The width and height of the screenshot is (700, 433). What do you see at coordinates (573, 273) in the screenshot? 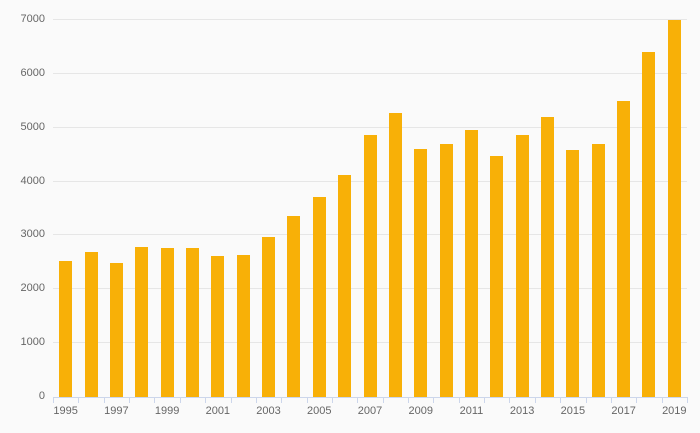
I see `bar-2015` at bounding box center [573, 273].